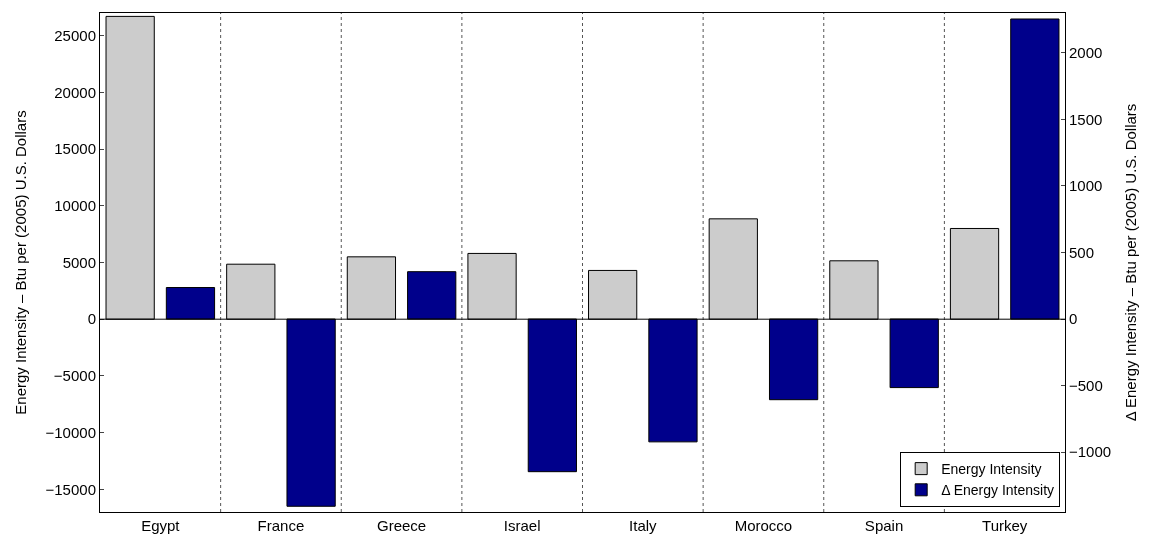  What do you see at coordinates (1086, 186) in the screenshot?
I see `y2-tick-label: 1000` at bounding box center [1086, 186].